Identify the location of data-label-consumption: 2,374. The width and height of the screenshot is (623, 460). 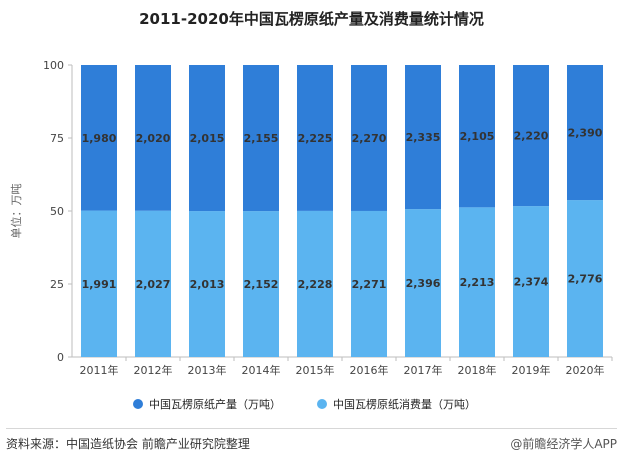
(531, 282).